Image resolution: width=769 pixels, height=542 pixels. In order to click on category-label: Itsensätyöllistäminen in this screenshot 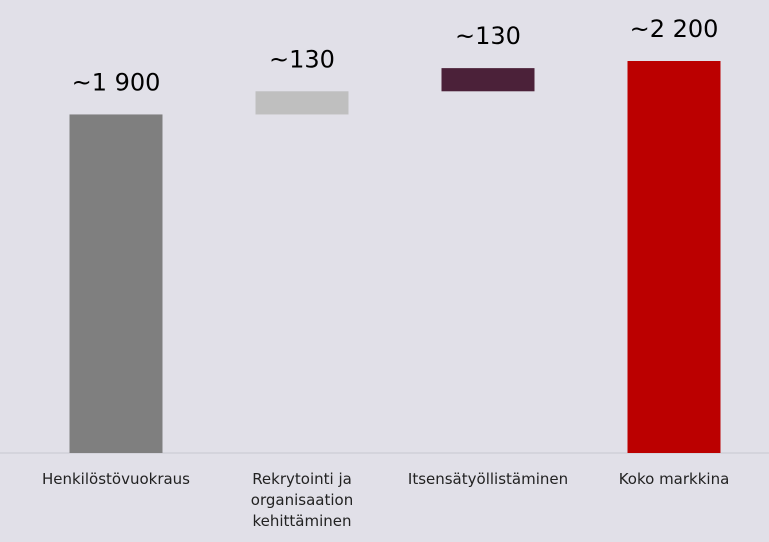, I will do `click(488, 479)`.